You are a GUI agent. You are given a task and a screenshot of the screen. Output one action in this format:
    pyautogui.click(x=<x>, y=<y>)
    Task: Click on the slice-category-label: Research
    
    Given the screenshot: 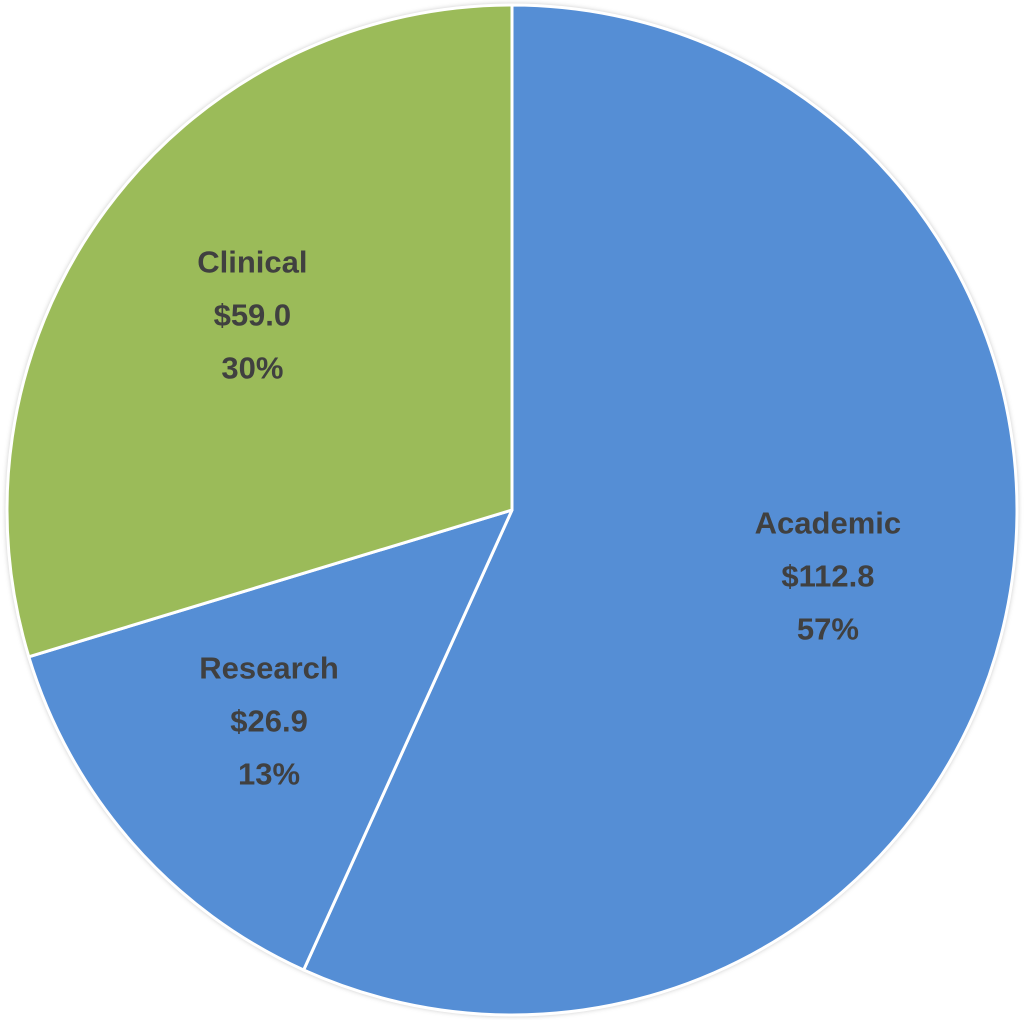 What is the action you would take?
    pyautogui.click(x=269, y=667)
    